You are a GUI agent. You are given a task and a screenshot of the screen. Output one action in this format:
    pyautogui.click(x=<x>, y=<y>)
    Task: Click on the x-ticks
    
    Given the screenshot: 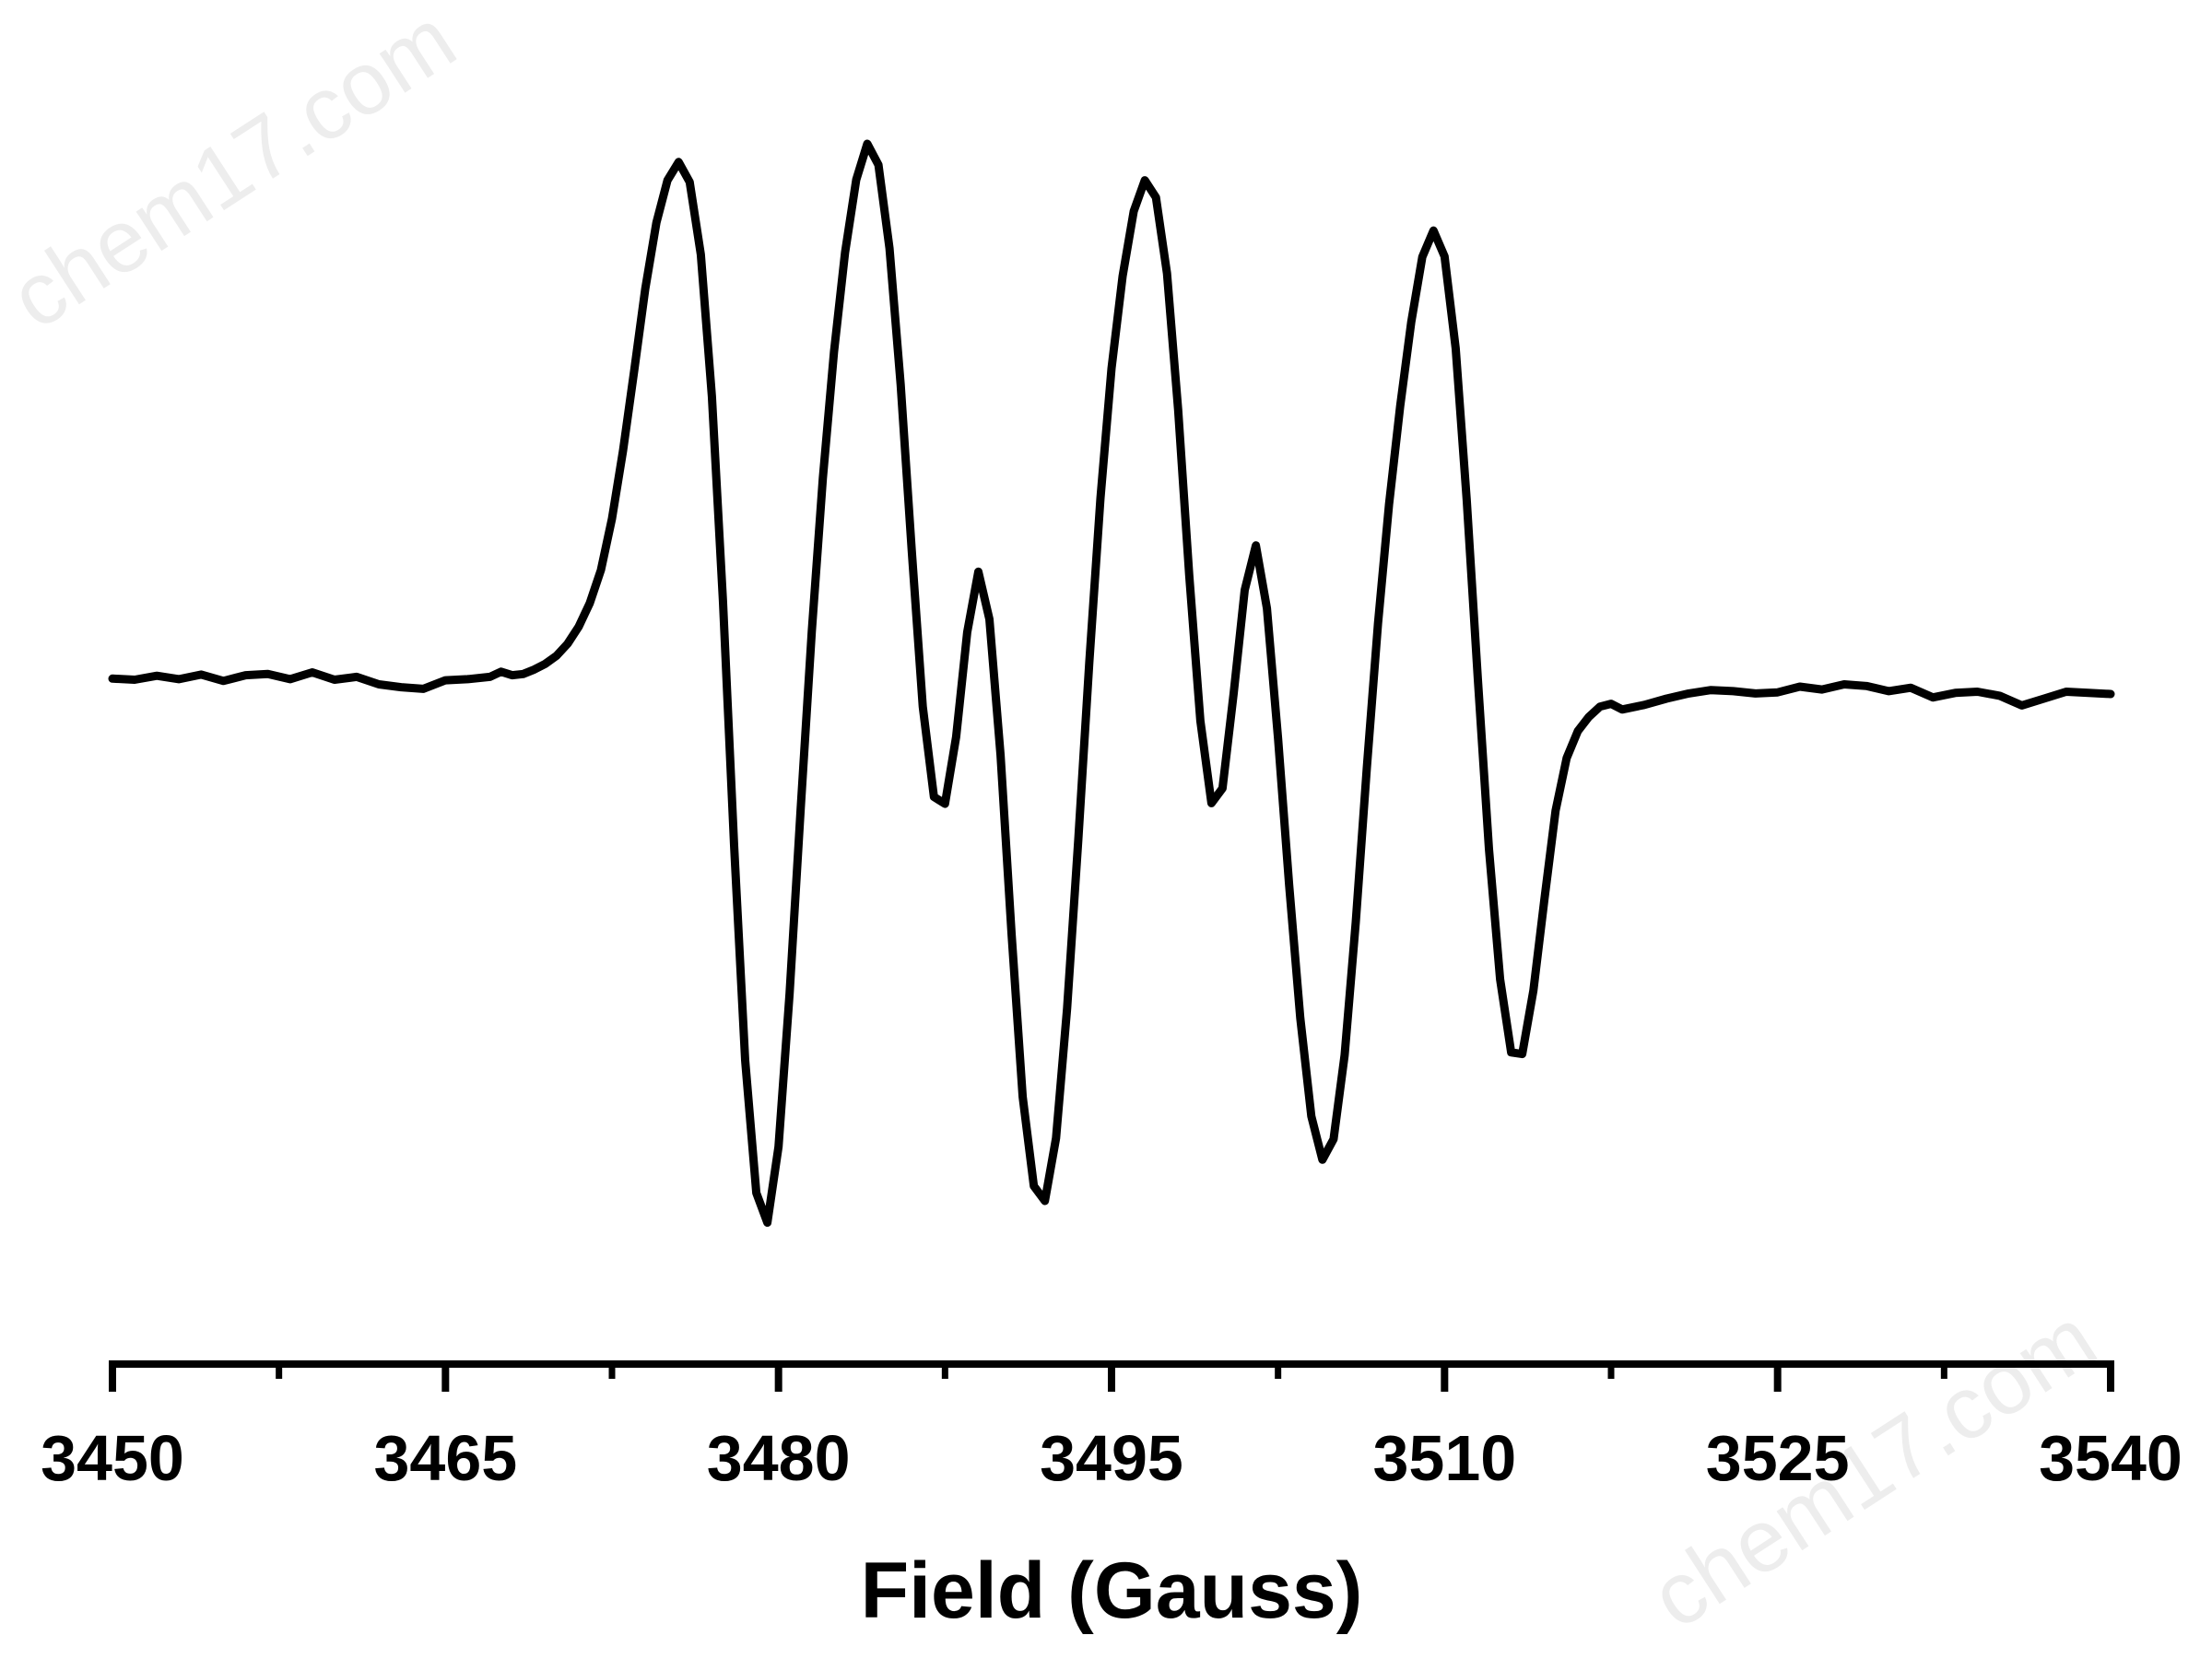 What is the action you would take?
    pyautogui.click(x=1111, y=1378)
    